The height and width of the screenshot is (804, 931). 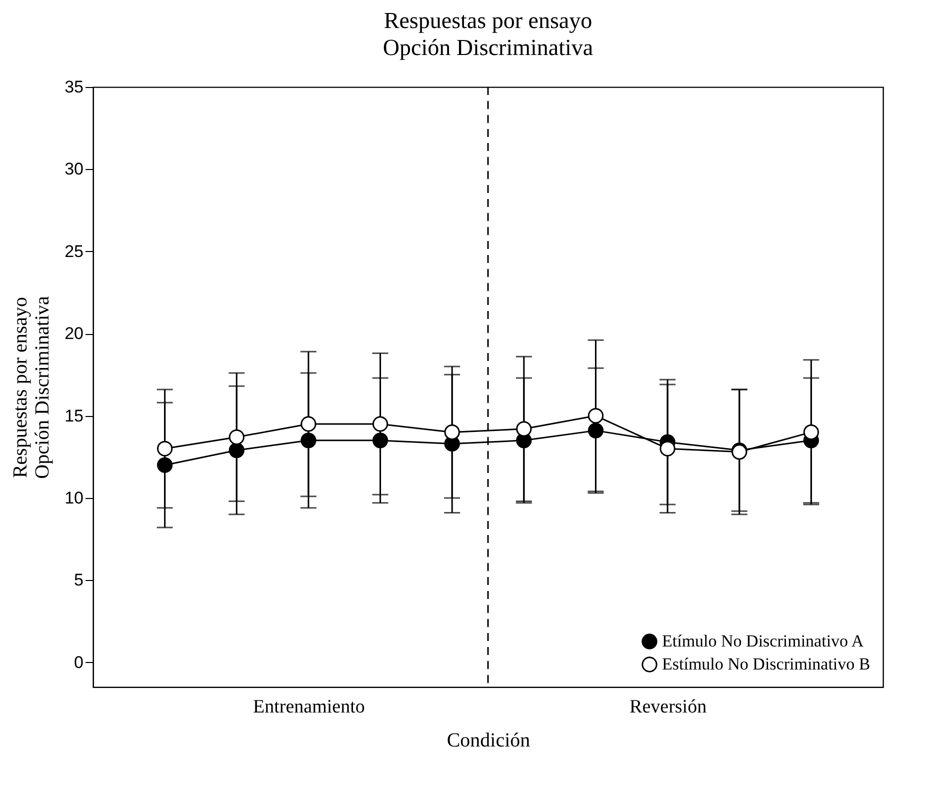 I want to click on y-axis-title: Respuestas por ensayo Opción Discriminativa, so click(x=32, y=387).